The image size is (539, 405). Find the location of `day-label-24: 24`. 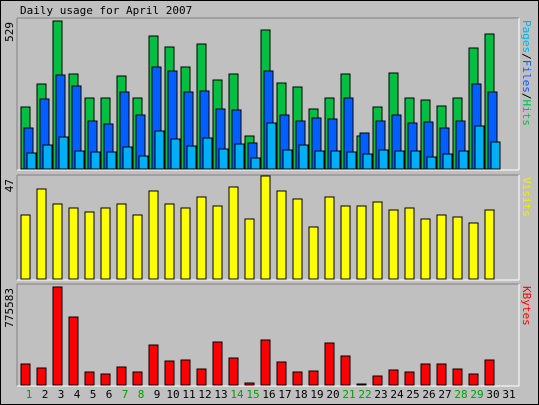

day-label-24: 24 is located at coordinates (397, 394).